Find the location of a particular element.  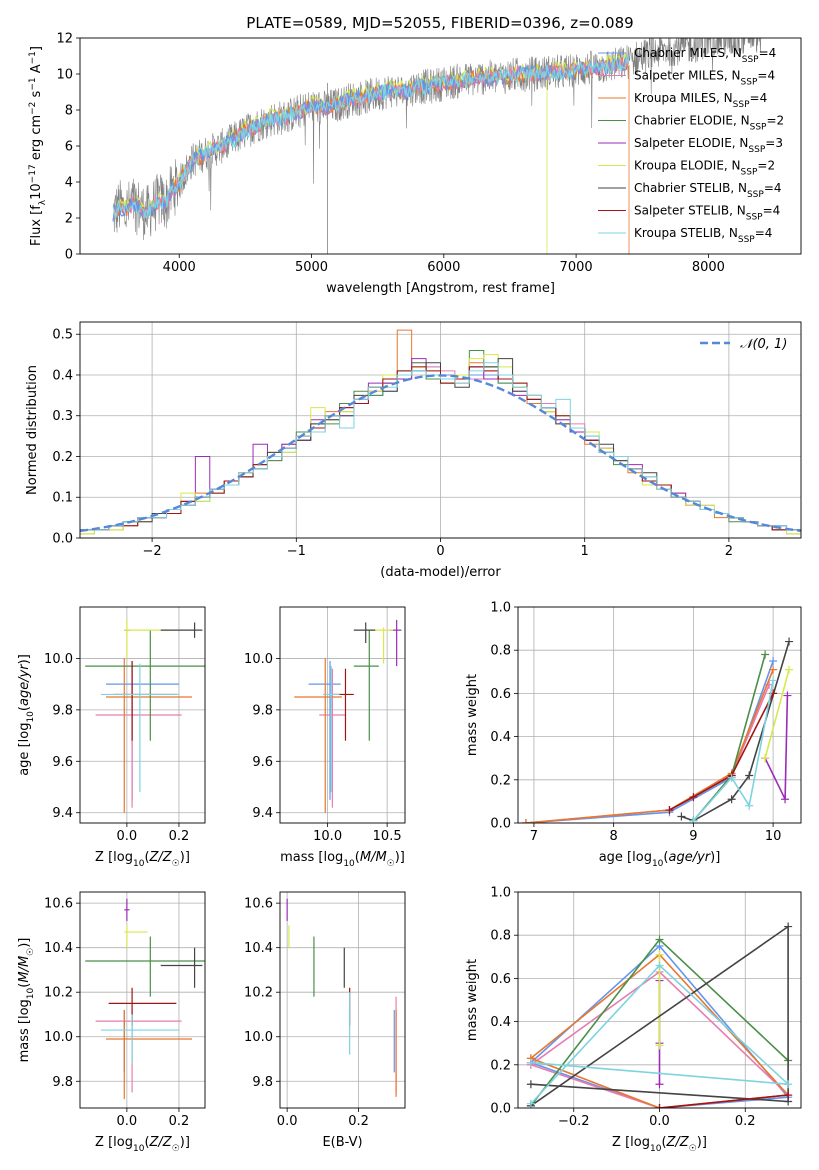

series-line-chabrier_stelib is located at coordinates (659, 1016).